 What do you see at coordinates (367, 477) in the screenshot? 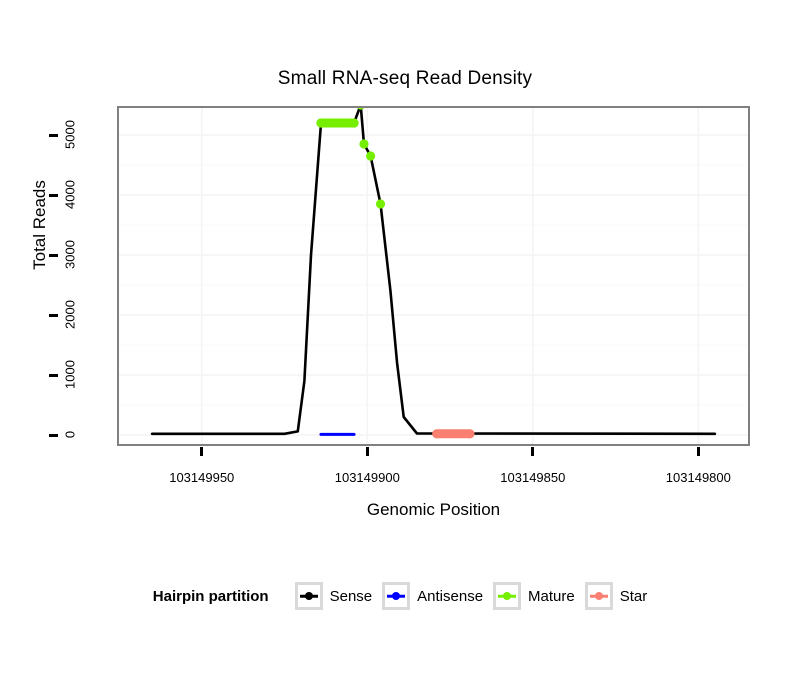
I see `x-tick-label: 103149900` at bounding box center [367, 477].